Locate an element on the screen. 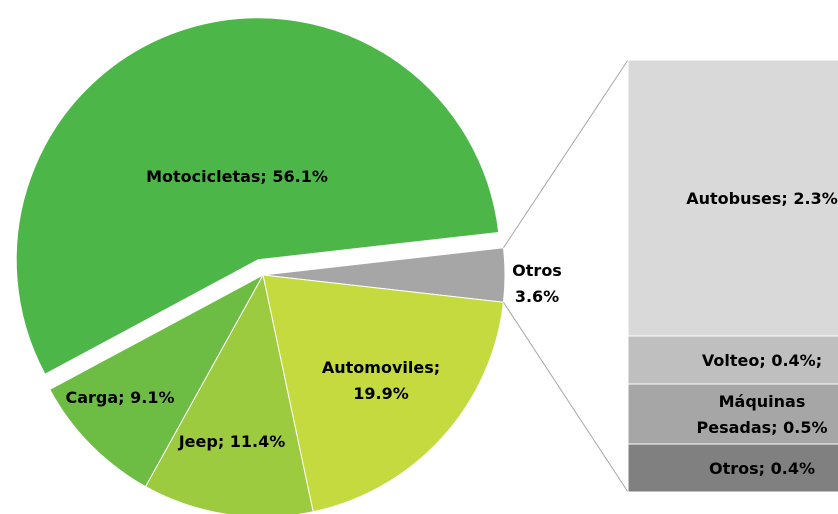  bar-label: Autobuses; 2.3% is located at coordinates (762, 198).